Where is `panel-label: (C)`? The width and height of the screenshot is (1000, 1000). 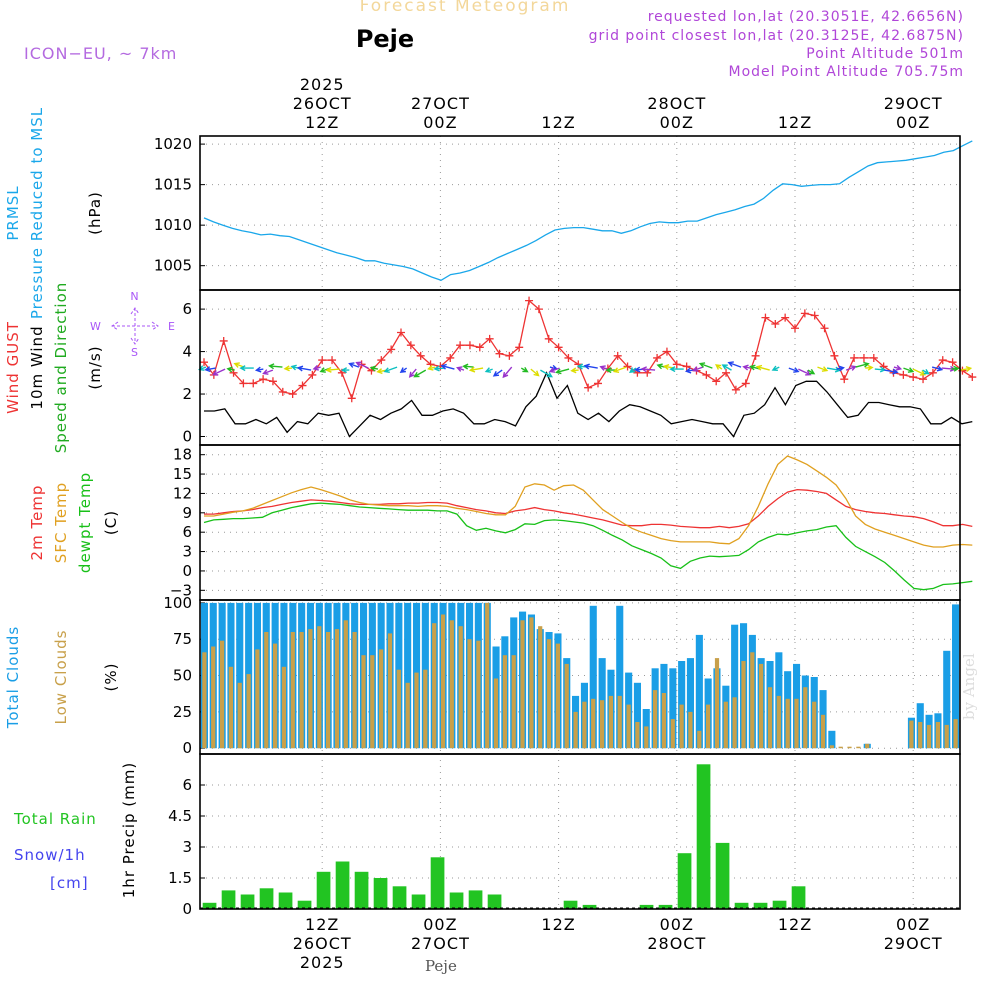
panel-label: (C) is located at coordinates (111, 522).